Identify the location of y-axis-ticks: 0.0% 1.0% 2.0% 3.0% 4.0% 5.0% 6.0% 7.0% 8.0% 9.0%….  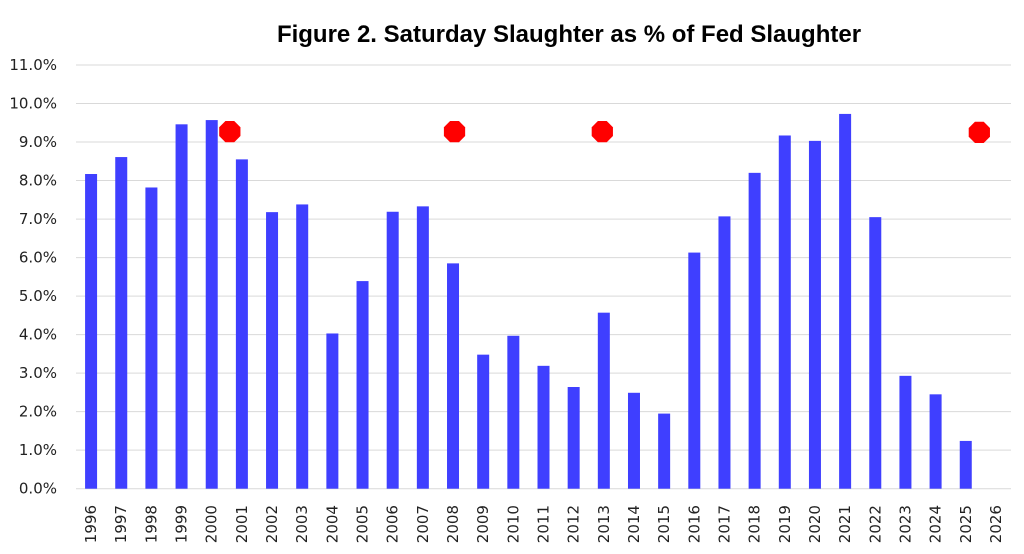
(33, 277).